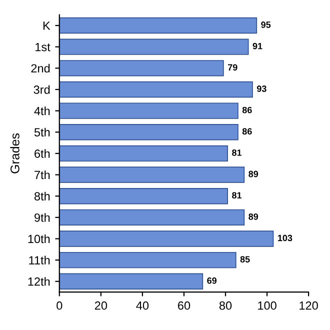  I want to click on data-label: 85, so click(245, 259).